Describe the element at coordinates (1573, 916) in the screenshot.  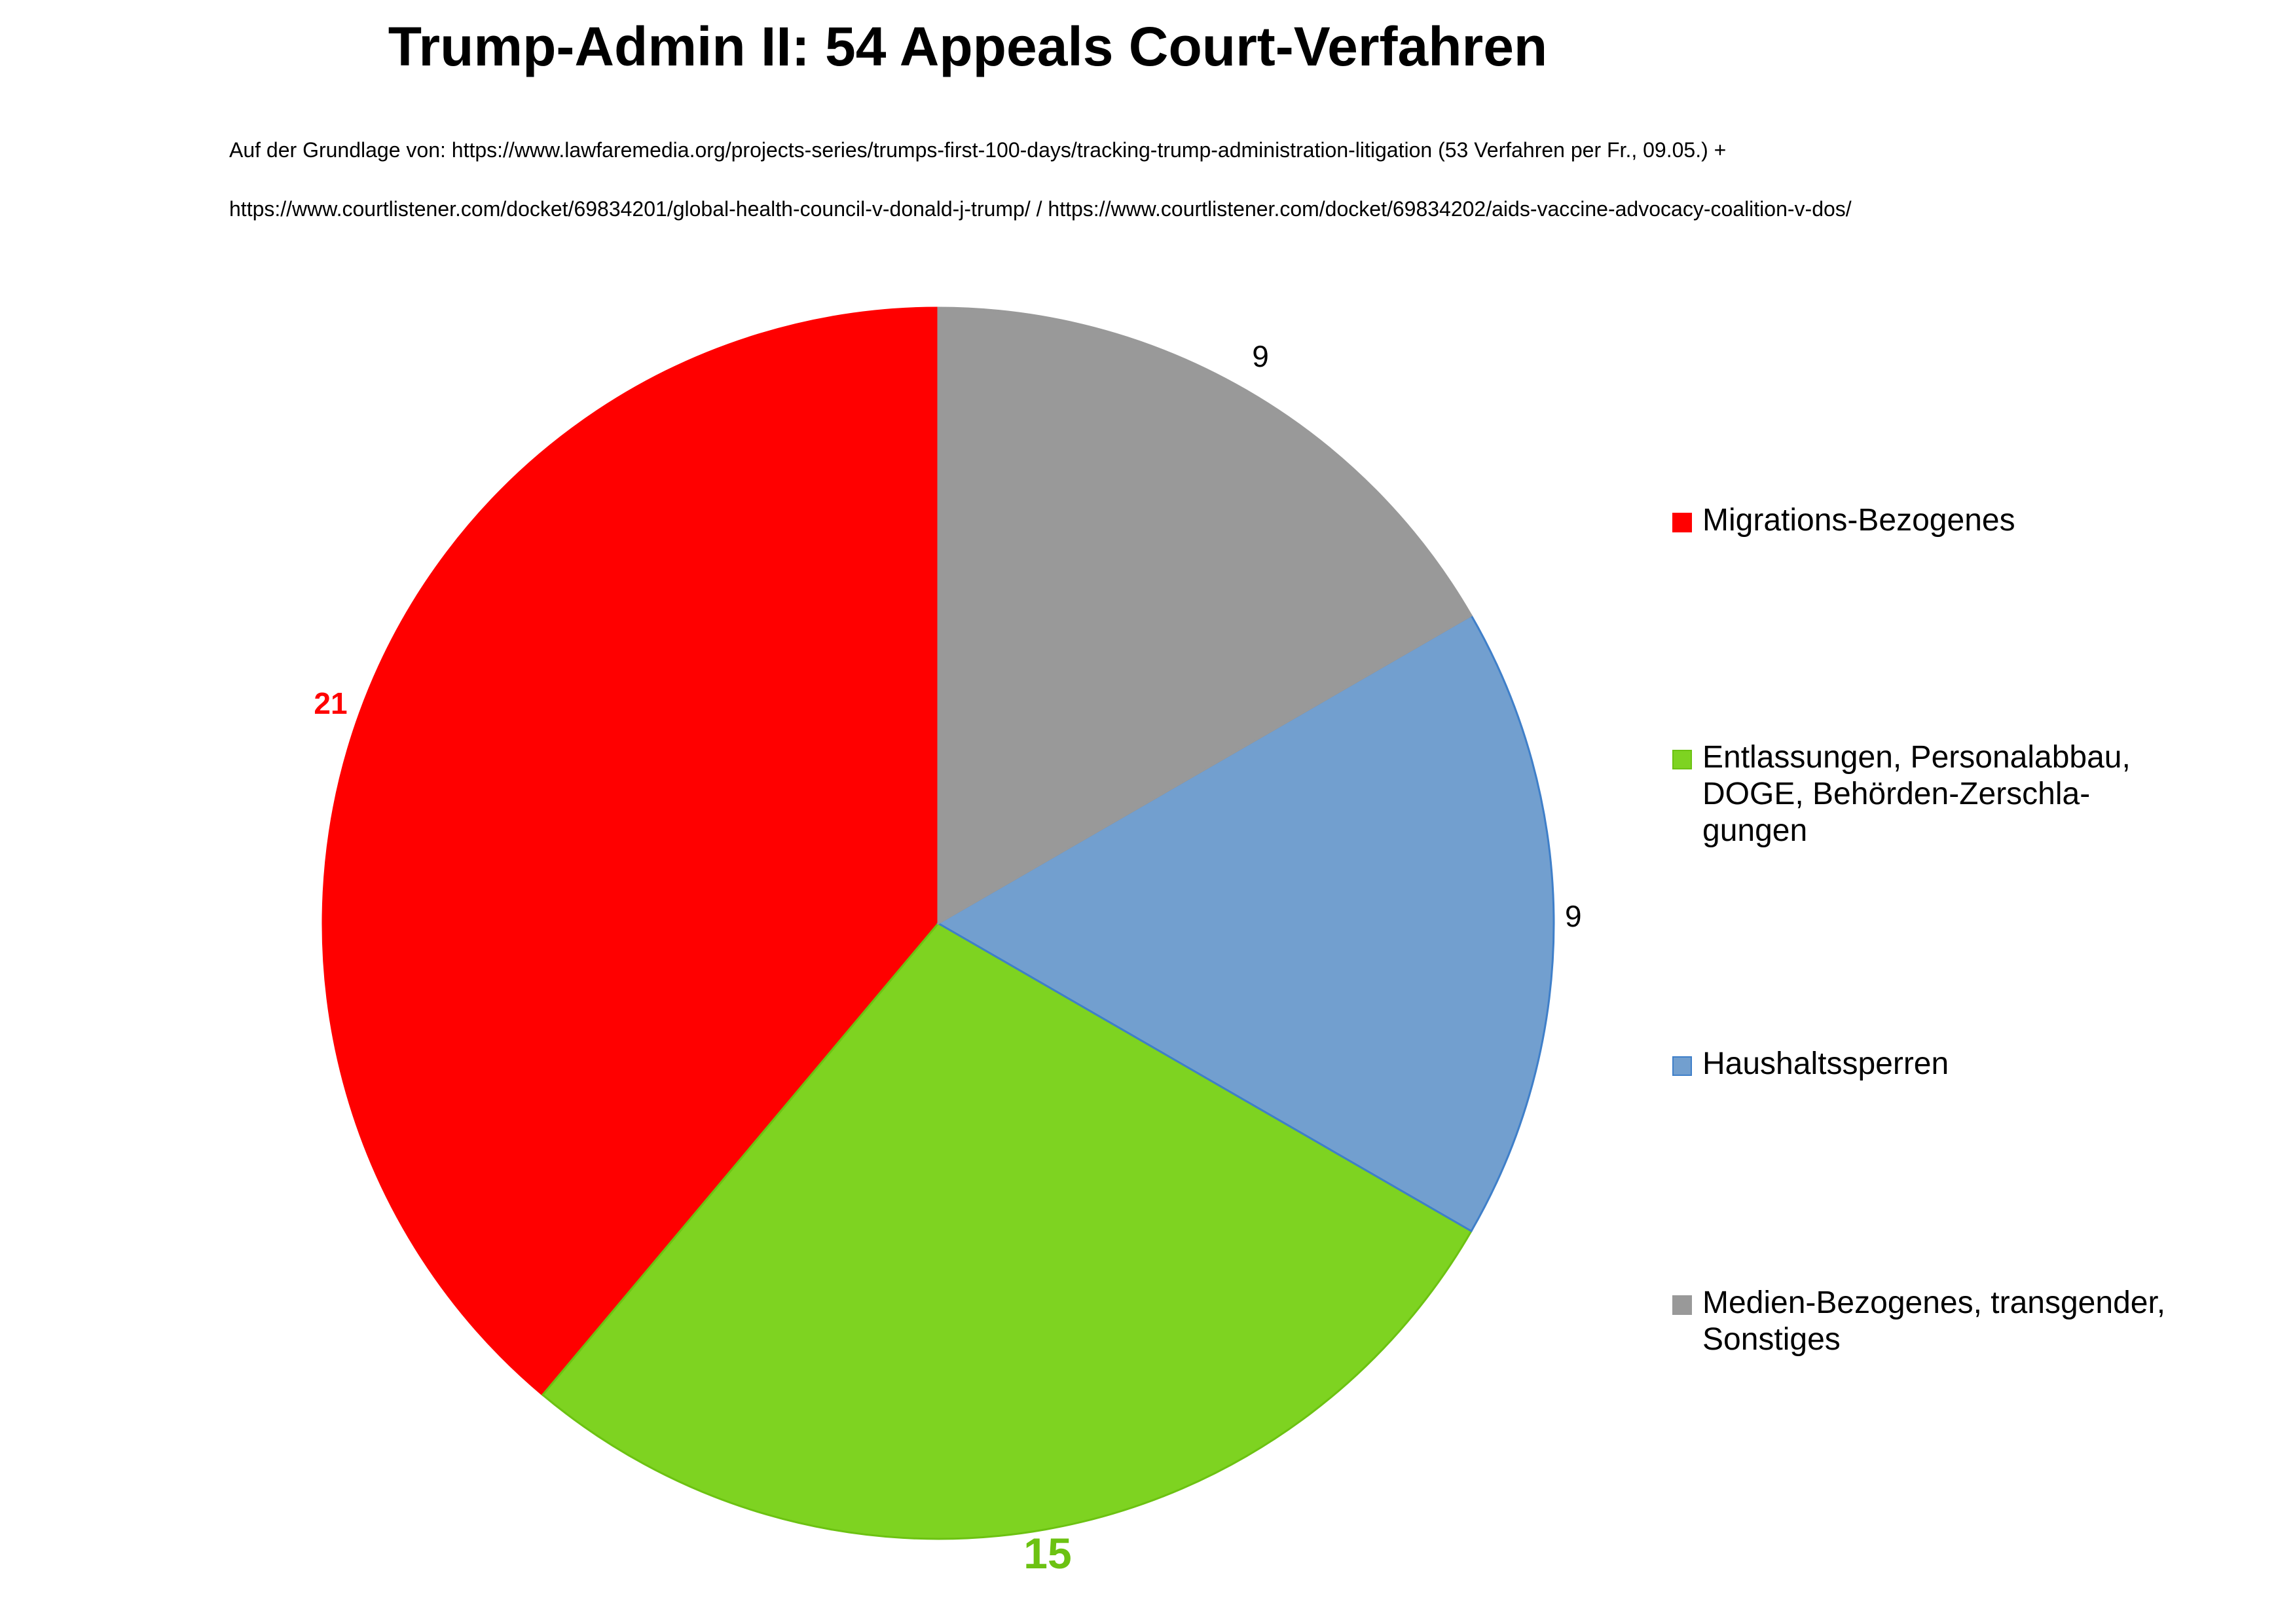
I see `pie-value-label-haushaltssperren: 9` at that location.